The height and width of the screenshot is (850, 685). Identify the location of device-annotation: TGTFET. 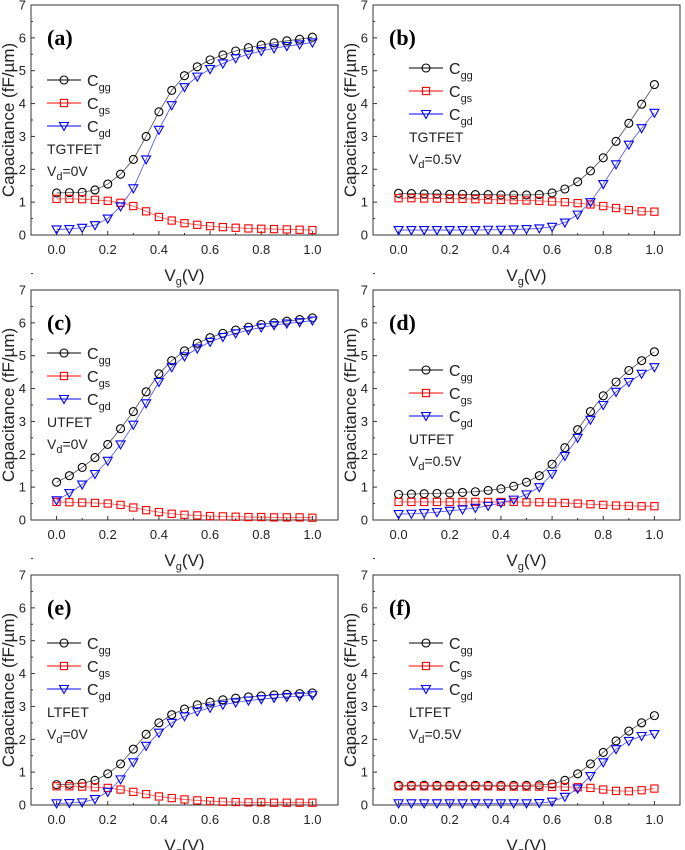
(74, 149).